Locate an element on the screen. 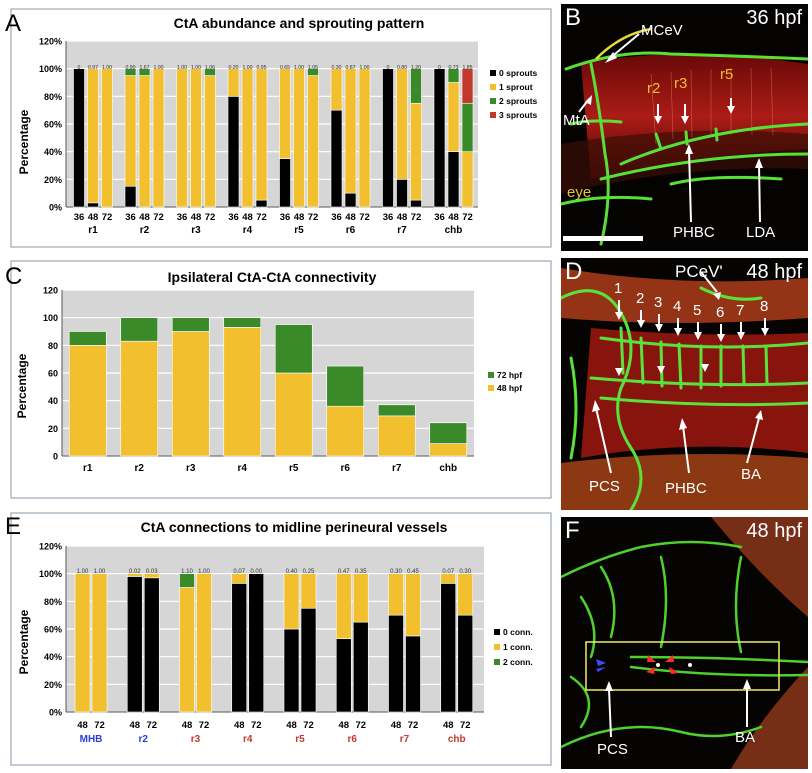  value-label: 0.35 is located at coordinates (361, 572).